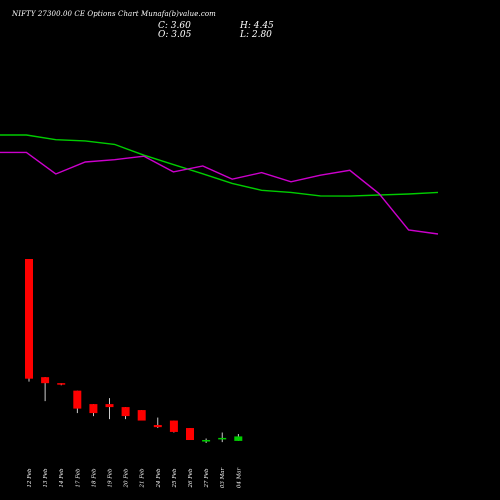 The width and height of the screenshot is (500, 500). What do you see at coordinates (78, 478) in the screenshot?
I see `x-tick-label: 17 Feb` at bounding box center [78, 478].